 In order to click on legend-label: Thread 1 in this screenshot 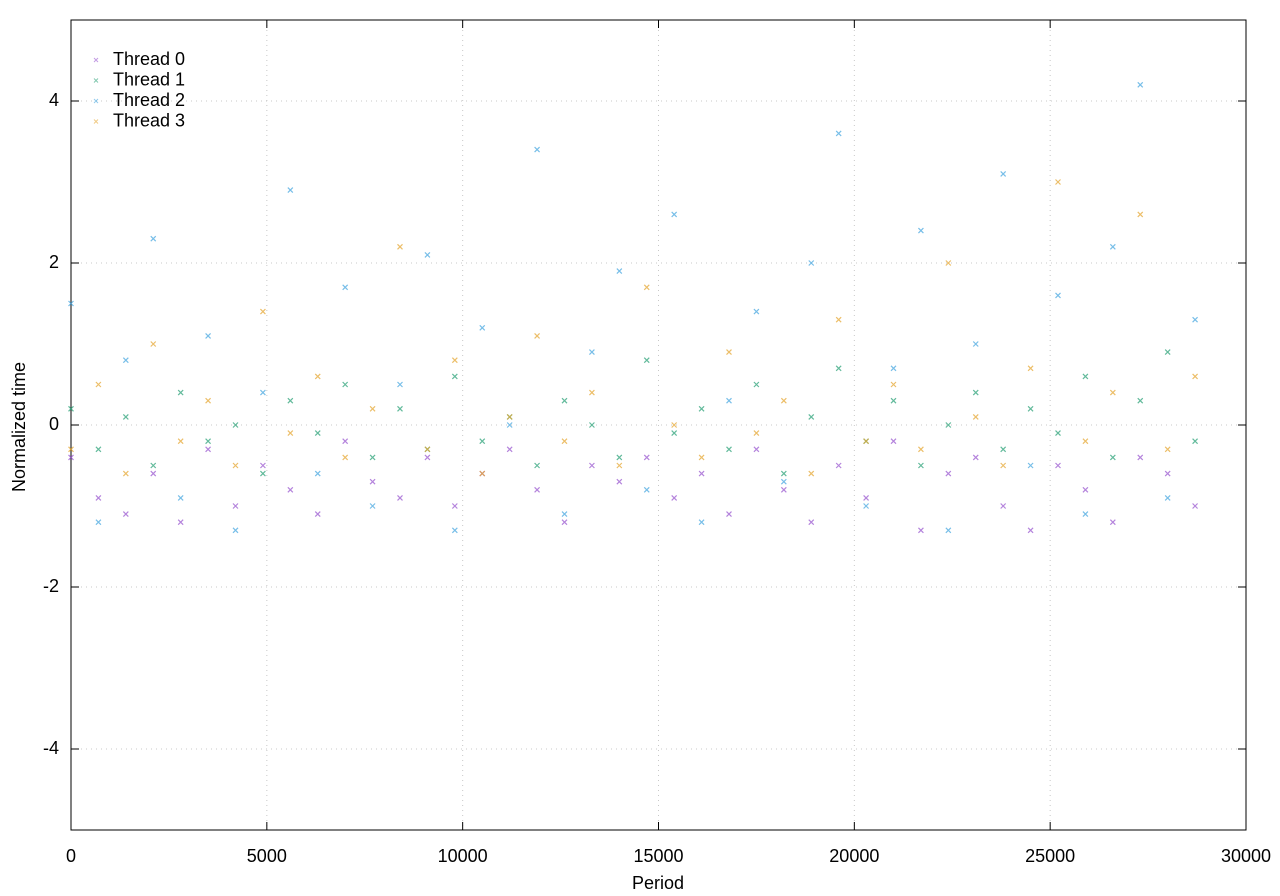, I will do `click(149, 79)`.